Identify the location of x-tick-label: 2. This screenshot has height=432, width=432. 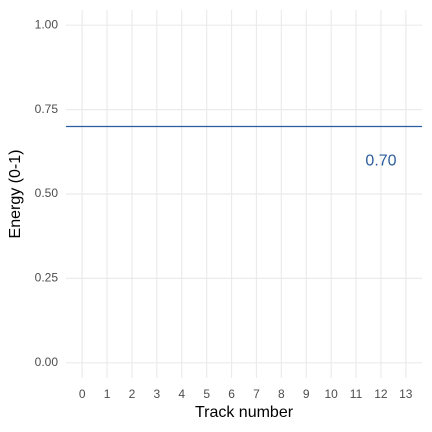
(132, 394).